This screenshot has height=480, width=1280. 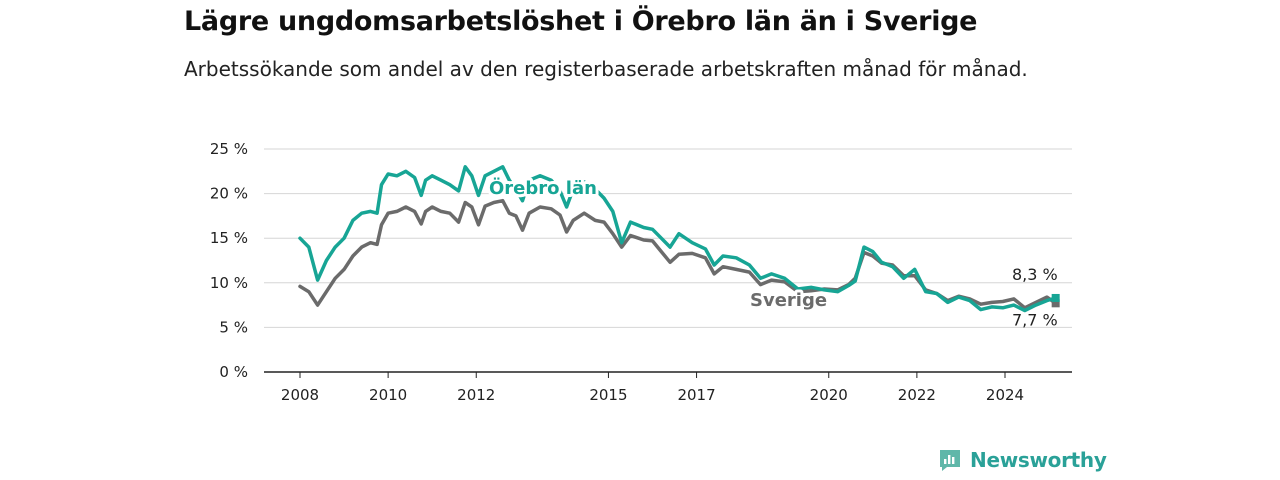 I want to click on x-tick-label: 2024, so click(x=1005, y=395).